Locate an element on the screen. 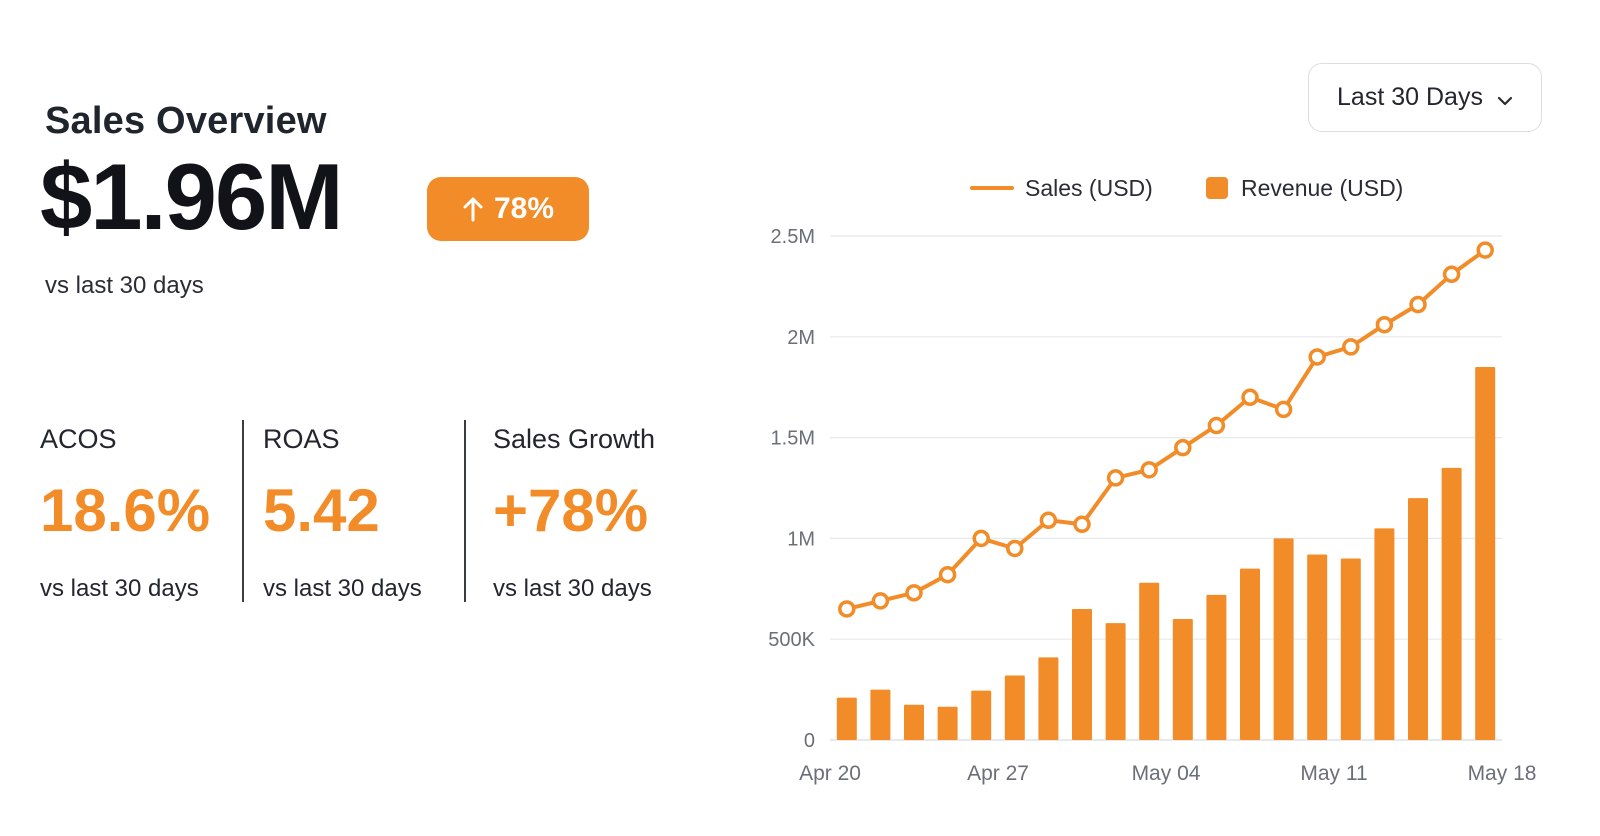 The image size is (1600, 836). arrow-up-icon is located at coordinates (473, 209).